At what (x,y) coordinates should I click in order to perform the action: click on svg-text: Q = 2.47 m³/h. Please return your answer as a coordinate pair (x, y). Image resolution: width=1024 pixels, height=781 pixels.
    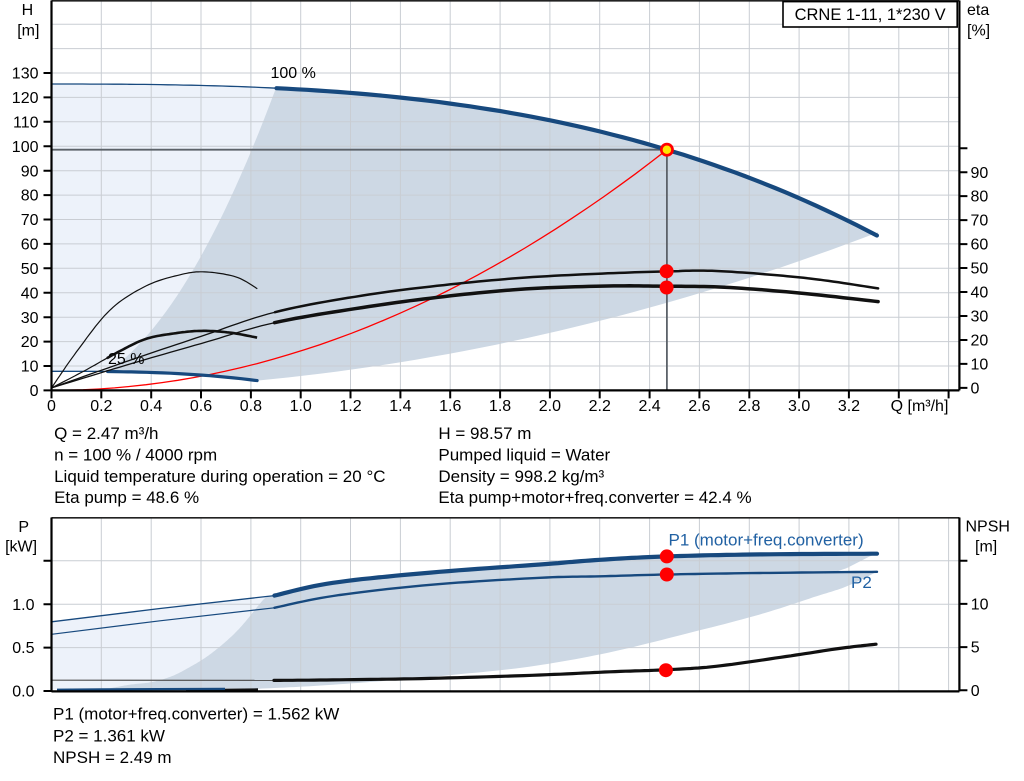
    Looking at the image, I should click on (106, 433).